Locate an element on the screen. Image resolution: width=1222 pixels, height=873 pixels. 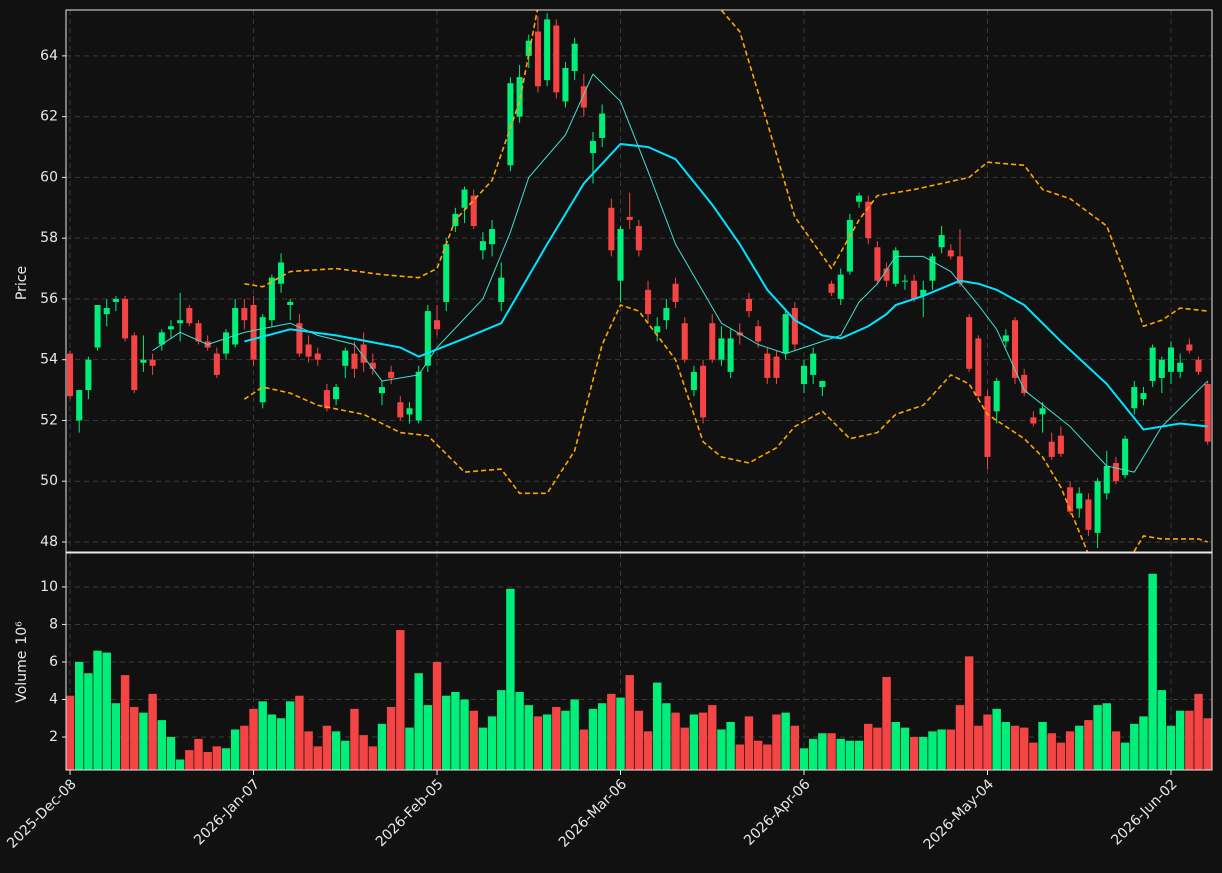
y-tick-label: 48 is located at coordinates (49, 542).